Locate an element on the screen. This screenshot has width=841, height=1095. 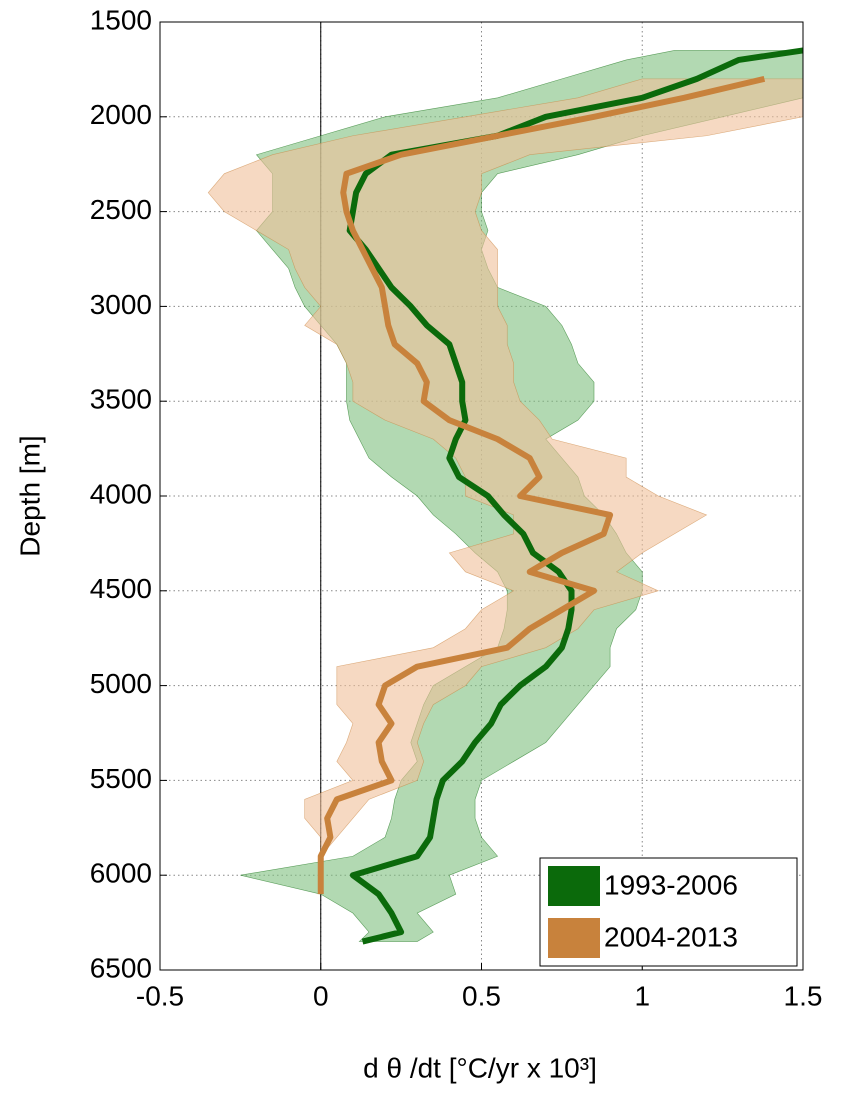
legend-label: 1993-2006 is located at coordinates (671, 884).